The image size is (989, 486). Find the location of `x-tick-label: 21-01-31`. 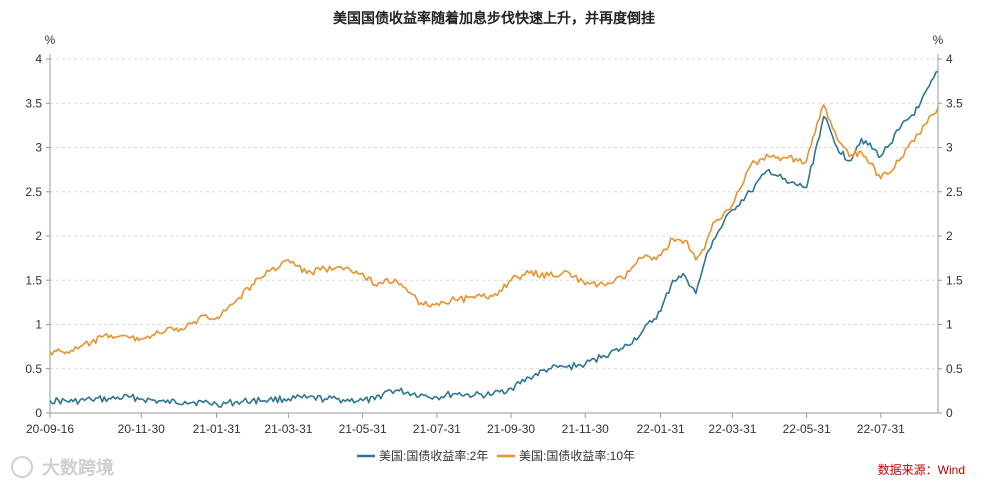

x-tick-label: 21-01-31 is located at coordinates (217, 429).